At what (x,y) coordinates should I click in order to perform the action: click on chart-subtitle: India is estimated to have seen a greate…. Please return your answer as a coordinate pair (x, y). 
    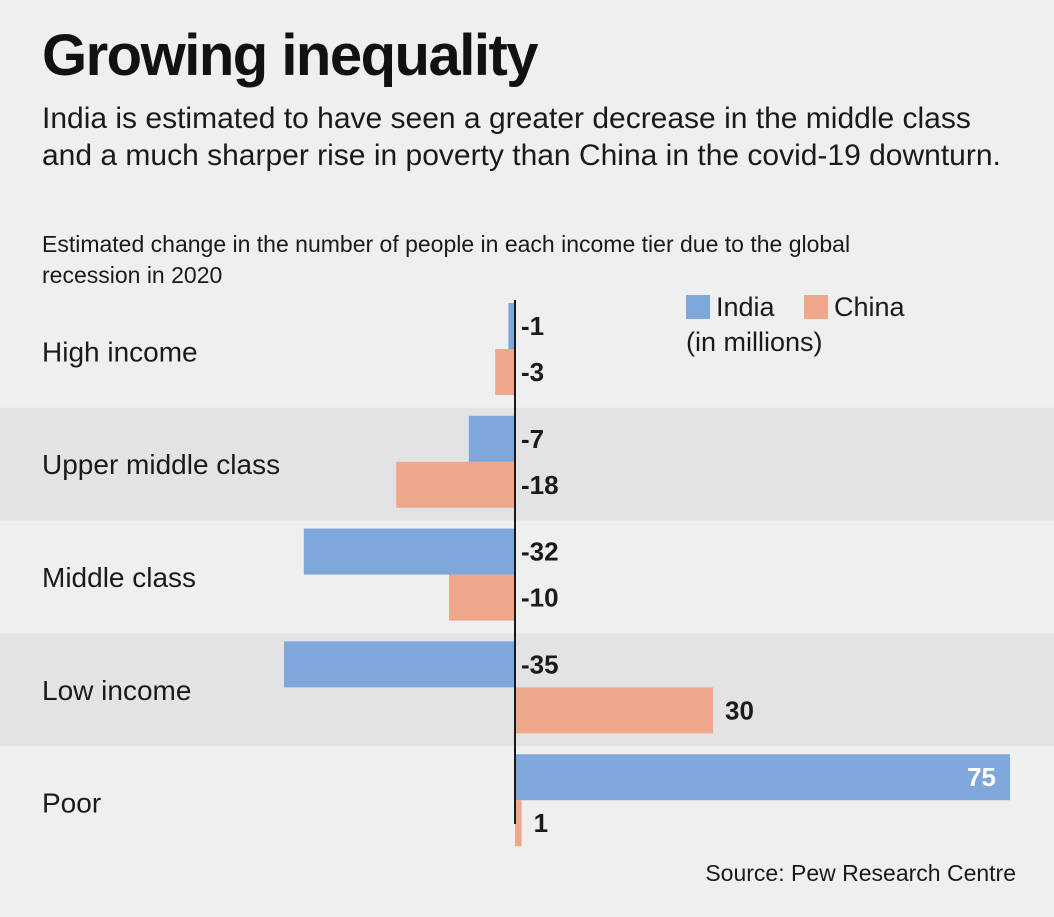
    Looking at the image, I should click on (521, 137).